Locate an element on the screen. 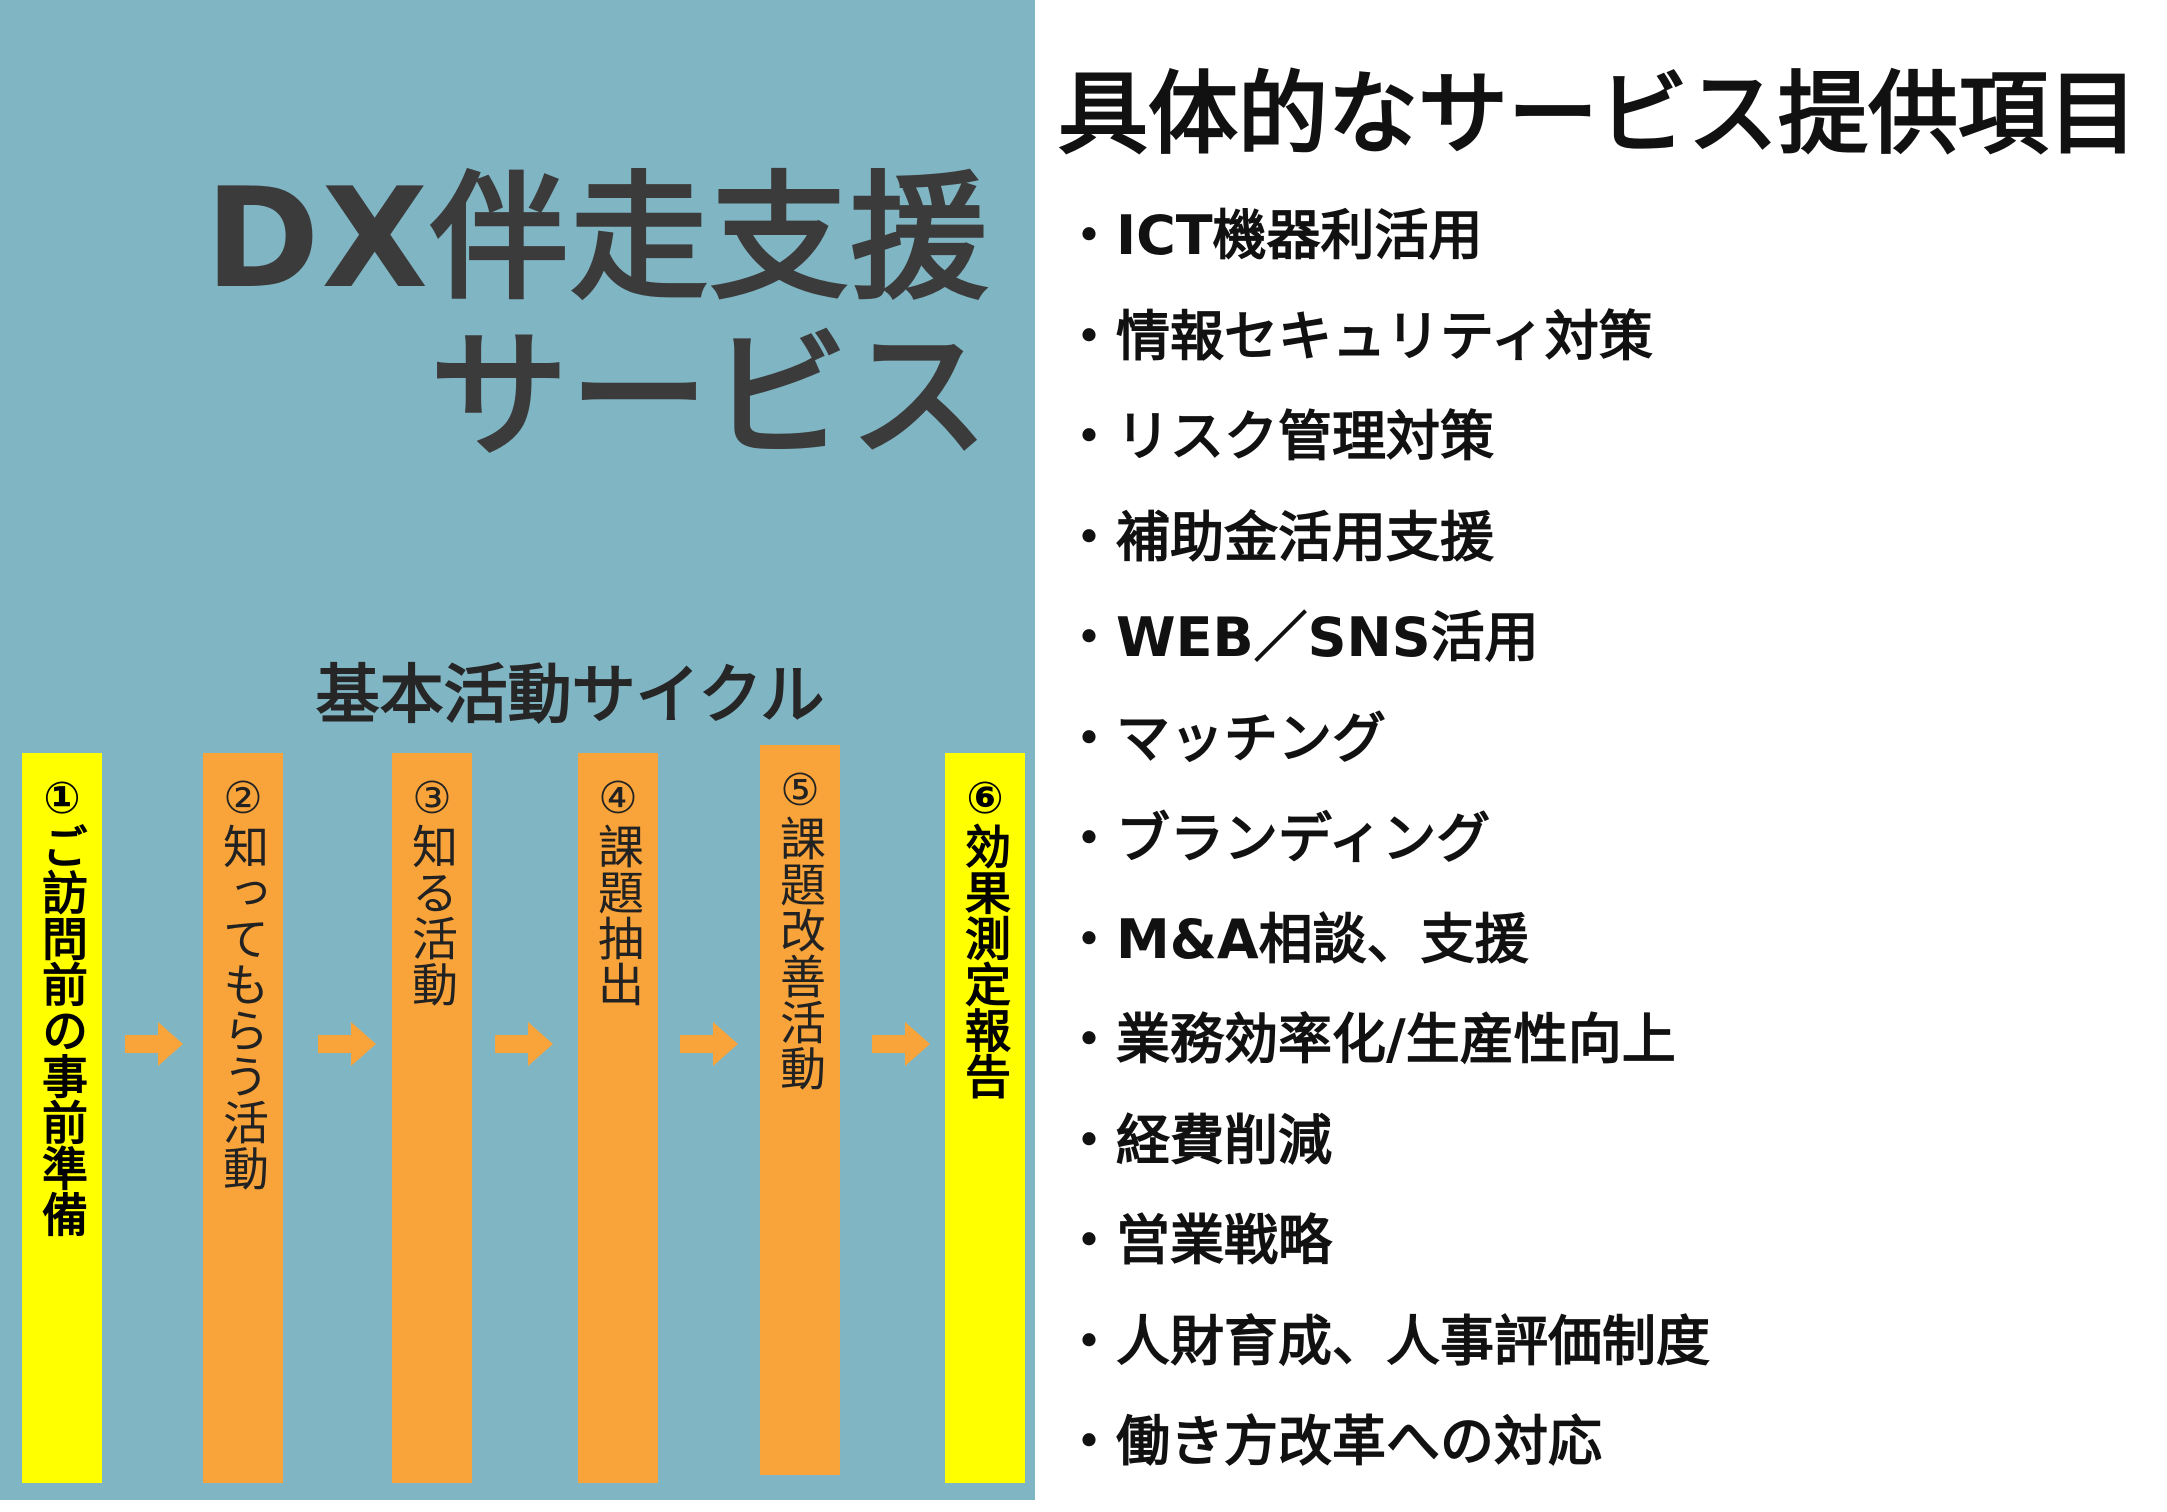 The height and width of the screenshot is (1512, 2167). service-item: ・人財育成、人事評価制度 is located at coordinates (1386, 1341).